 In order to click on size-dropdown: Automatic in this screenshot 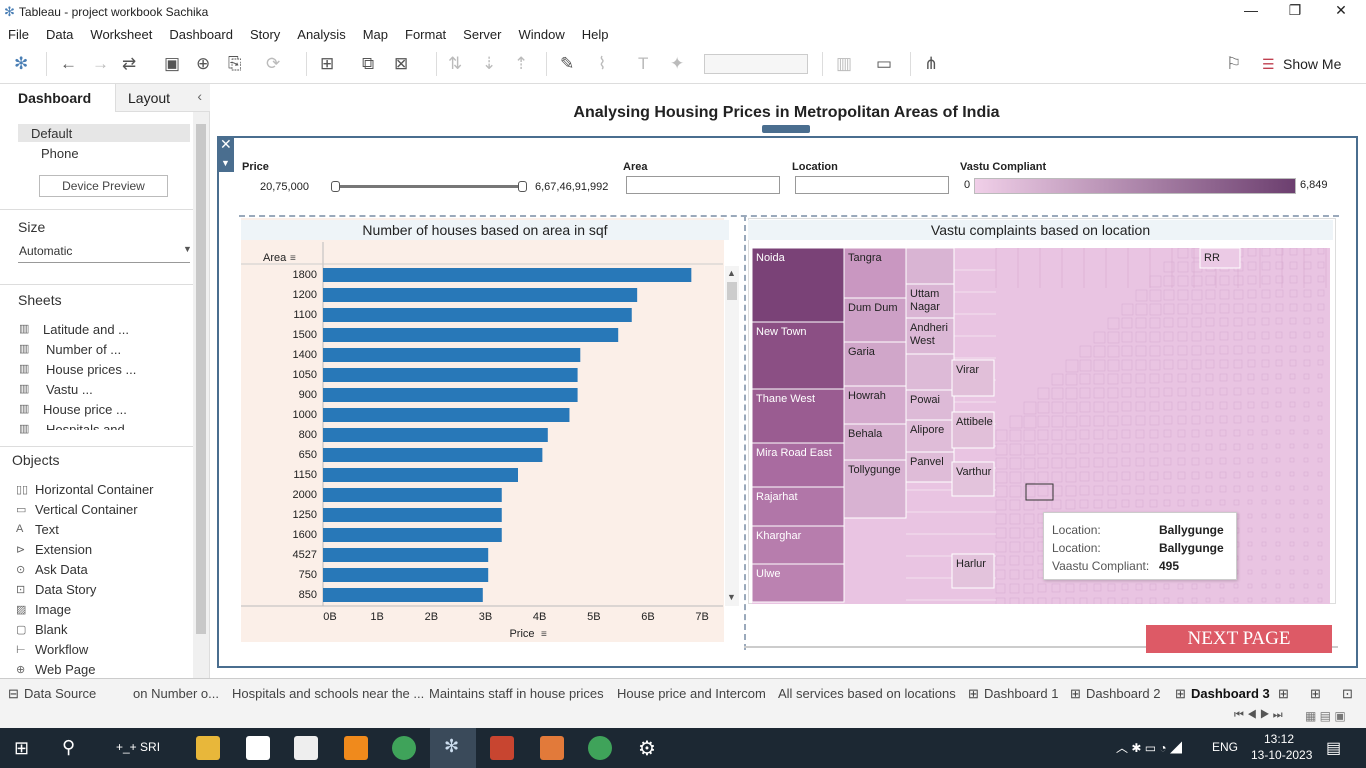, I will do `click(46, 251)`.